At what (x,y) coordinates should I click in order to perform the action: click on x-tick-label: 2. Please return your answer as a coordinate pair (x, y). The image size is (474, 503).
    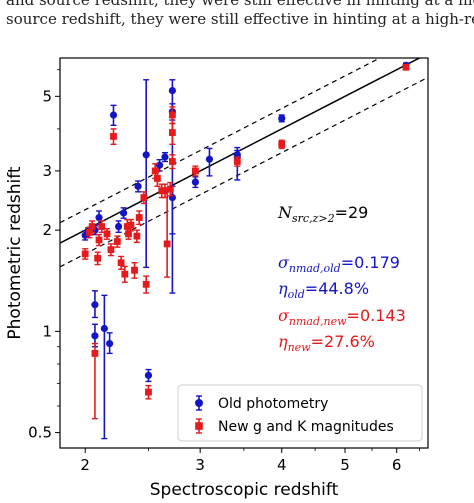
    Looking at the image, I should click on (85, 465).